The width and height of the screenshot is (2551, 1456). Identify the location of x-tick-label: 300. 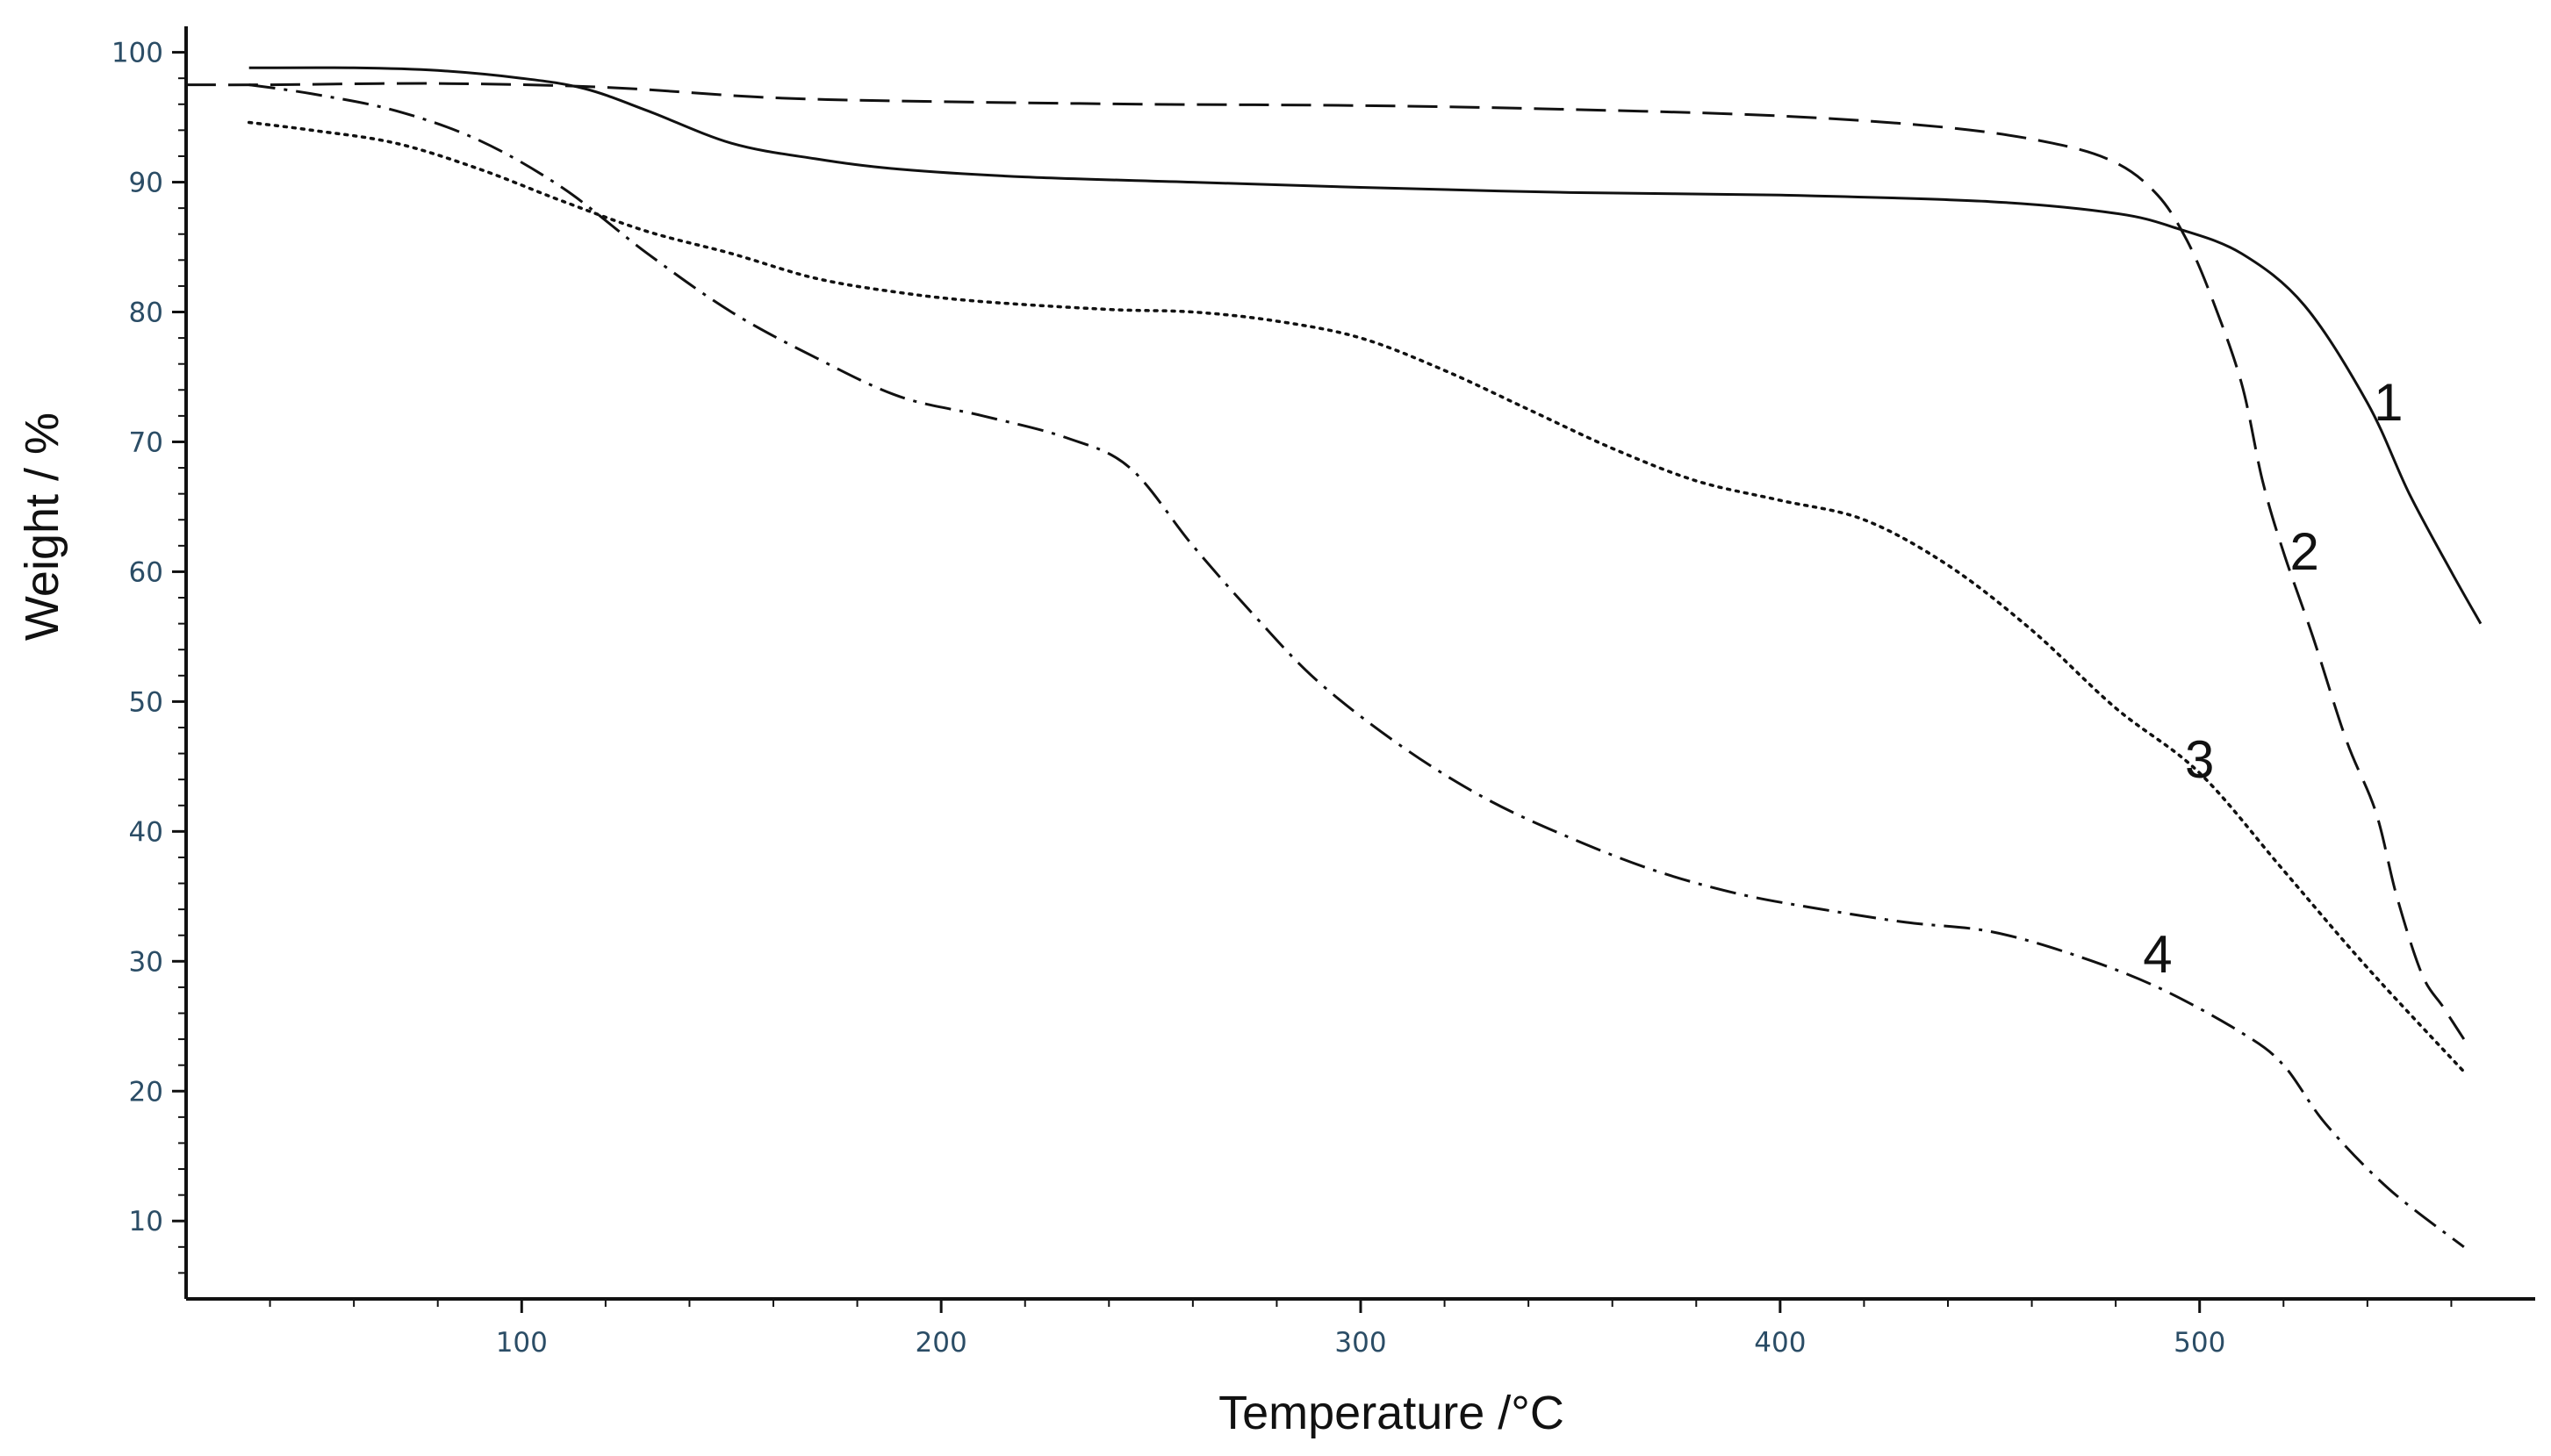
(1360, 1343).